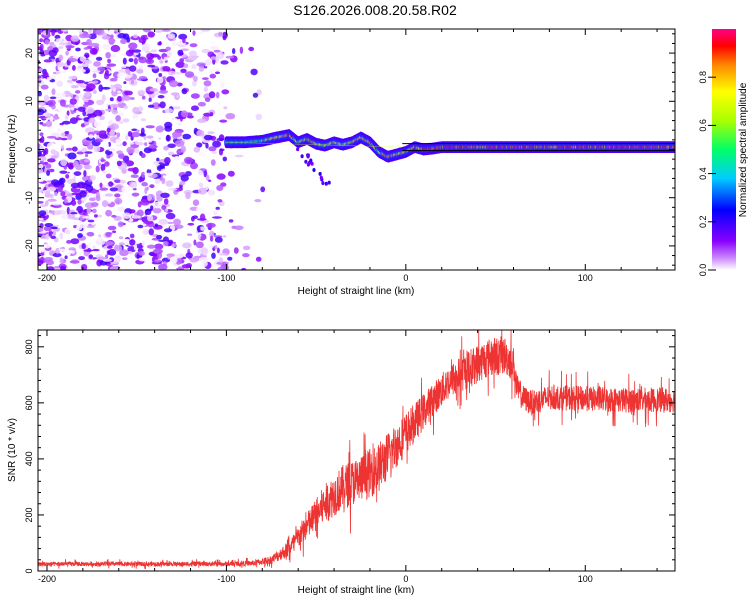  Describe the element at coordinates (703, 222) in the screenshot. I see `colorbar-tick-label: 0.2` at that location.